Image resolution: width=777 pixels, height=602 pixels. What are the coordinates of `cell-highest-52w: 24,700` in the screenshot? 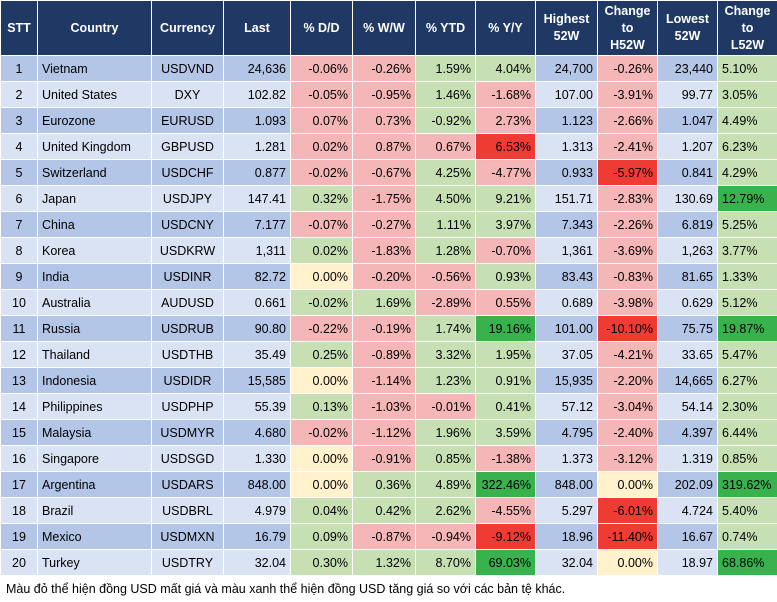 It's located at (566, 68).